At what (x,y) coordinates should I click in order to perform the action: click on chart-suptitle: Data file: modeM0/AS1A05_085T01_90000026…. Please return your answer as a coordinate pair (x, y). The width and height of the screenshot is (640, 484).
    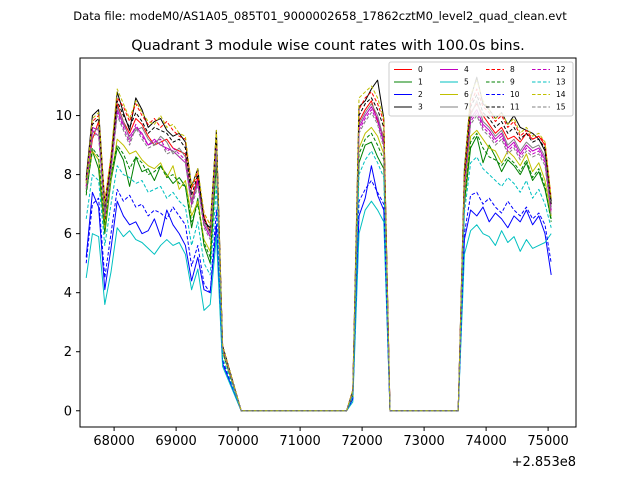
    Looking at the image, I should click on (320, 16).